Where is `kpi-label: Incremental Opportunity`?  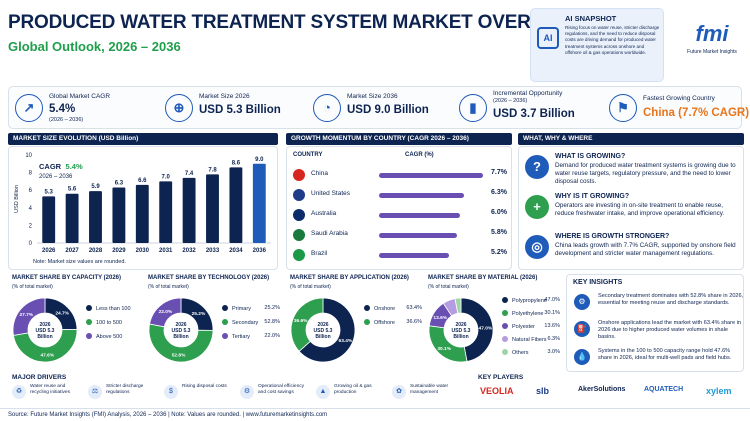 kpi-label: Incremental Opportunity is located at coordinates (528, 93).